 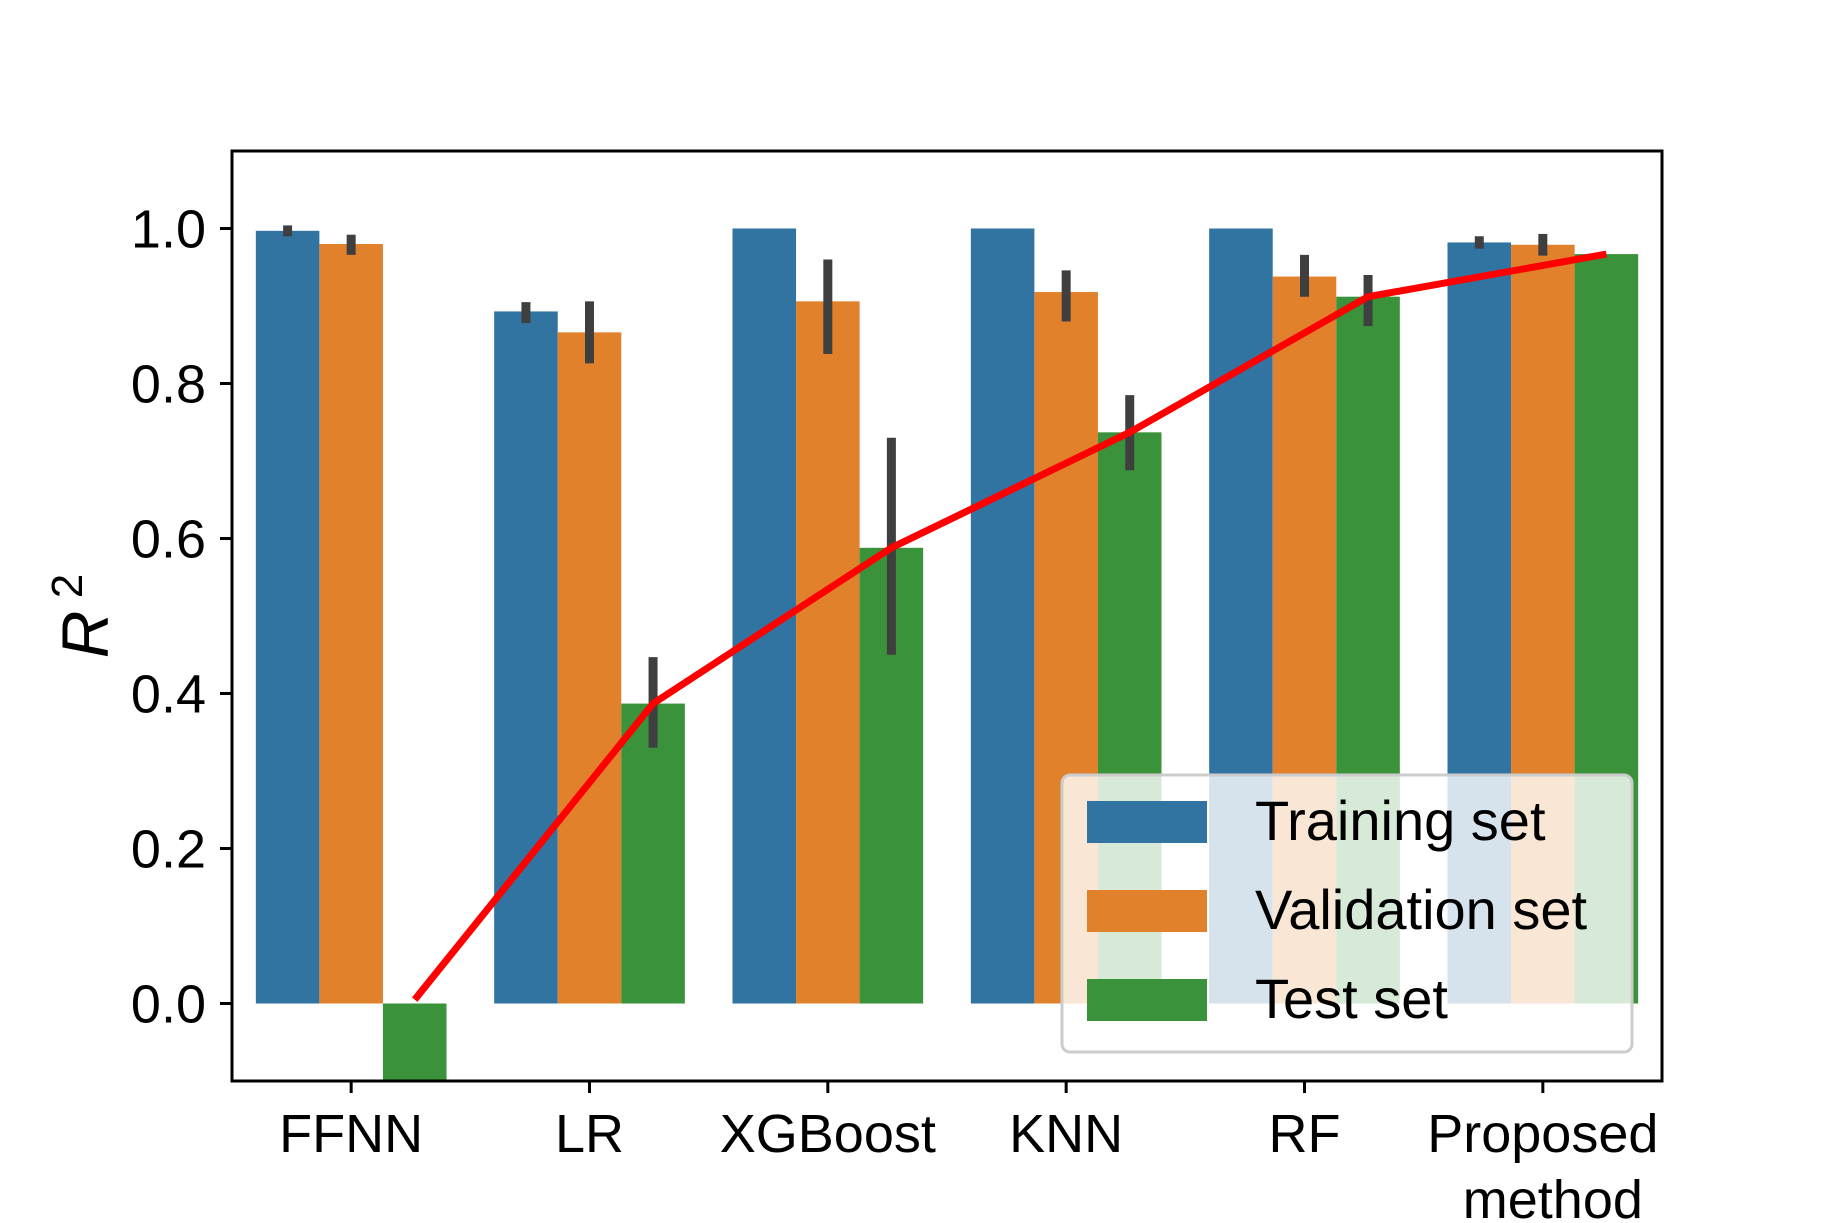 What do you see at coordinates (828, 1134) in the screenshot?
I see `x-tick-label-2: XGBoost` at bounding box center [828, 1134].